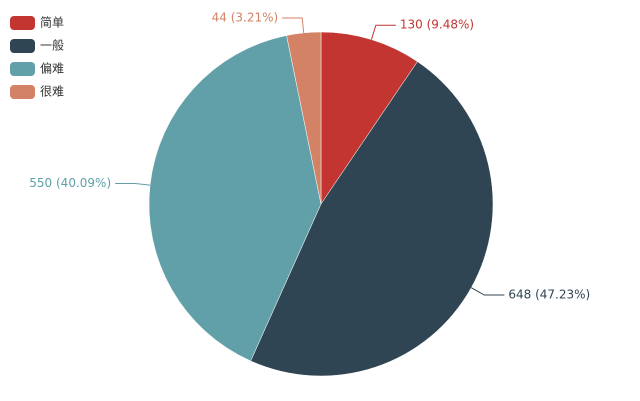  What do you see at coordinates (52, 45) in the screenshot?
I see `legend-label: 一般` at bounding box center [52, 45].